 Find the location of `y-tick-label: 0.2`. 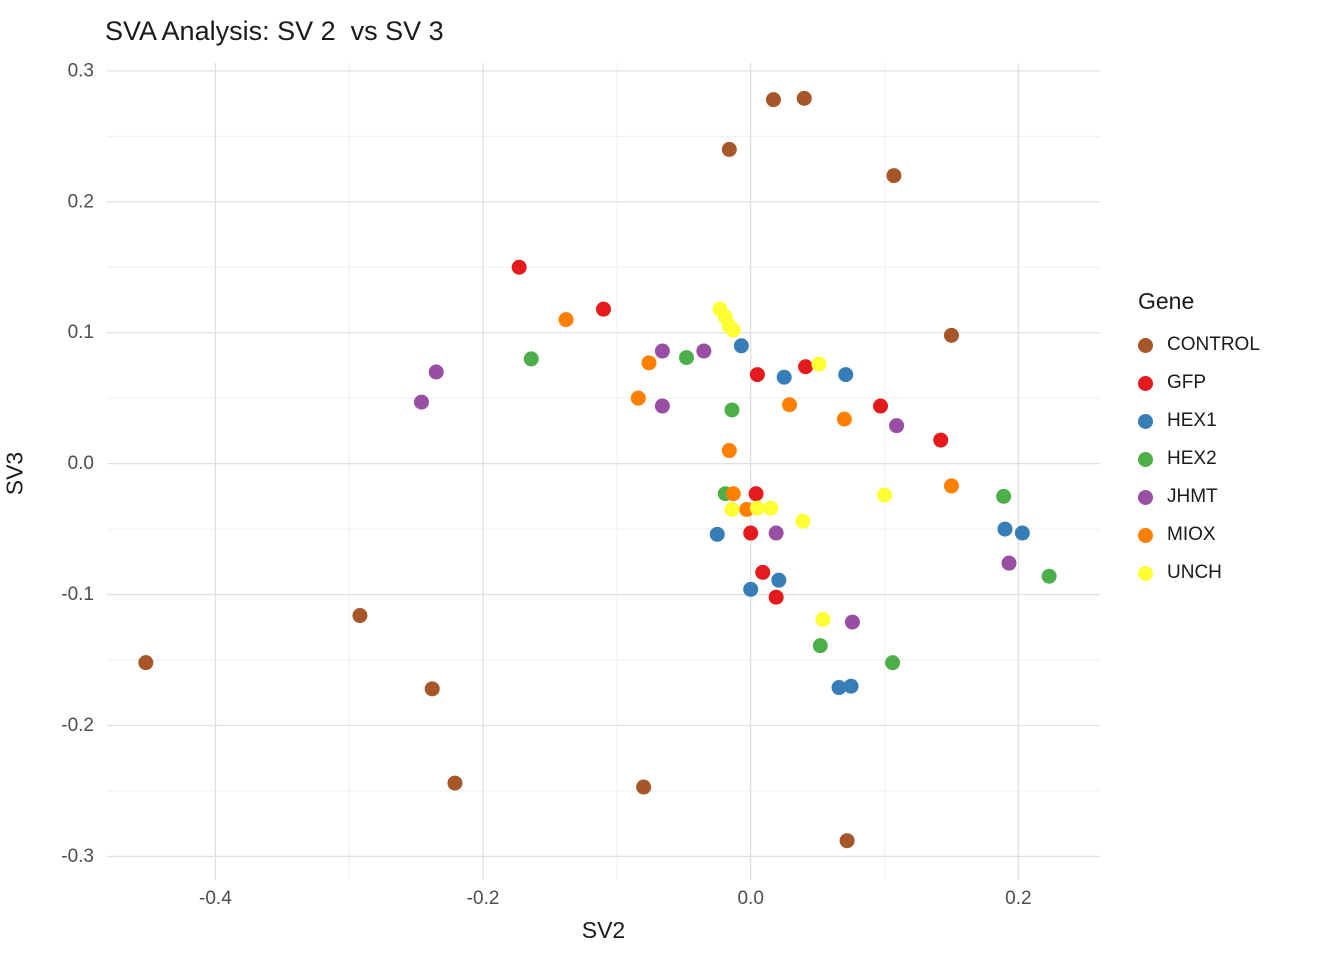

y-tick-label: 0.2 is located at coordinates (81, 201).